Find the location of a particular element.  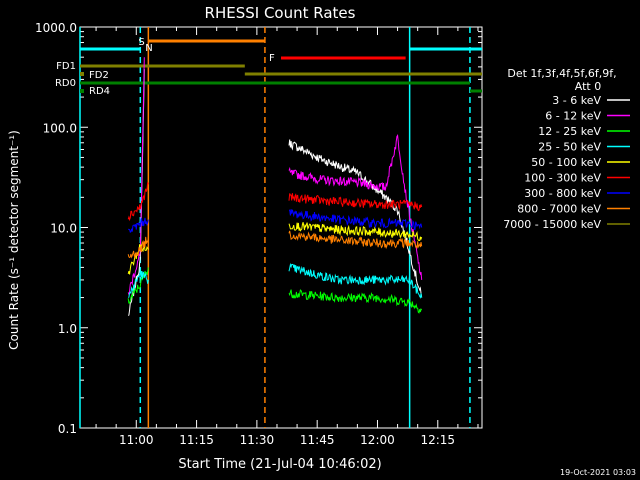

flag-label: FD1 is located at coordinates (66, 66).